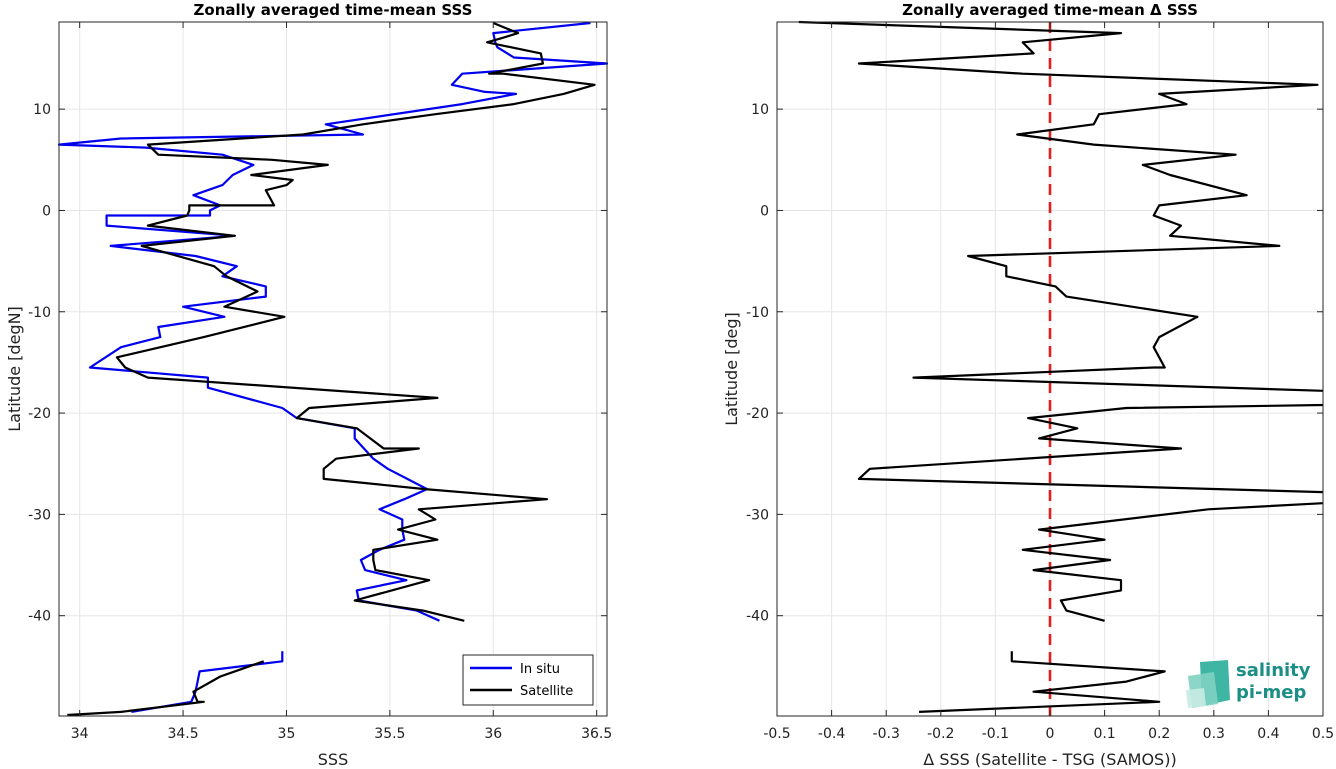 This screenshot has width=1336, height=769. I want to click on logo-line1: salinity, so click(1273, 670).